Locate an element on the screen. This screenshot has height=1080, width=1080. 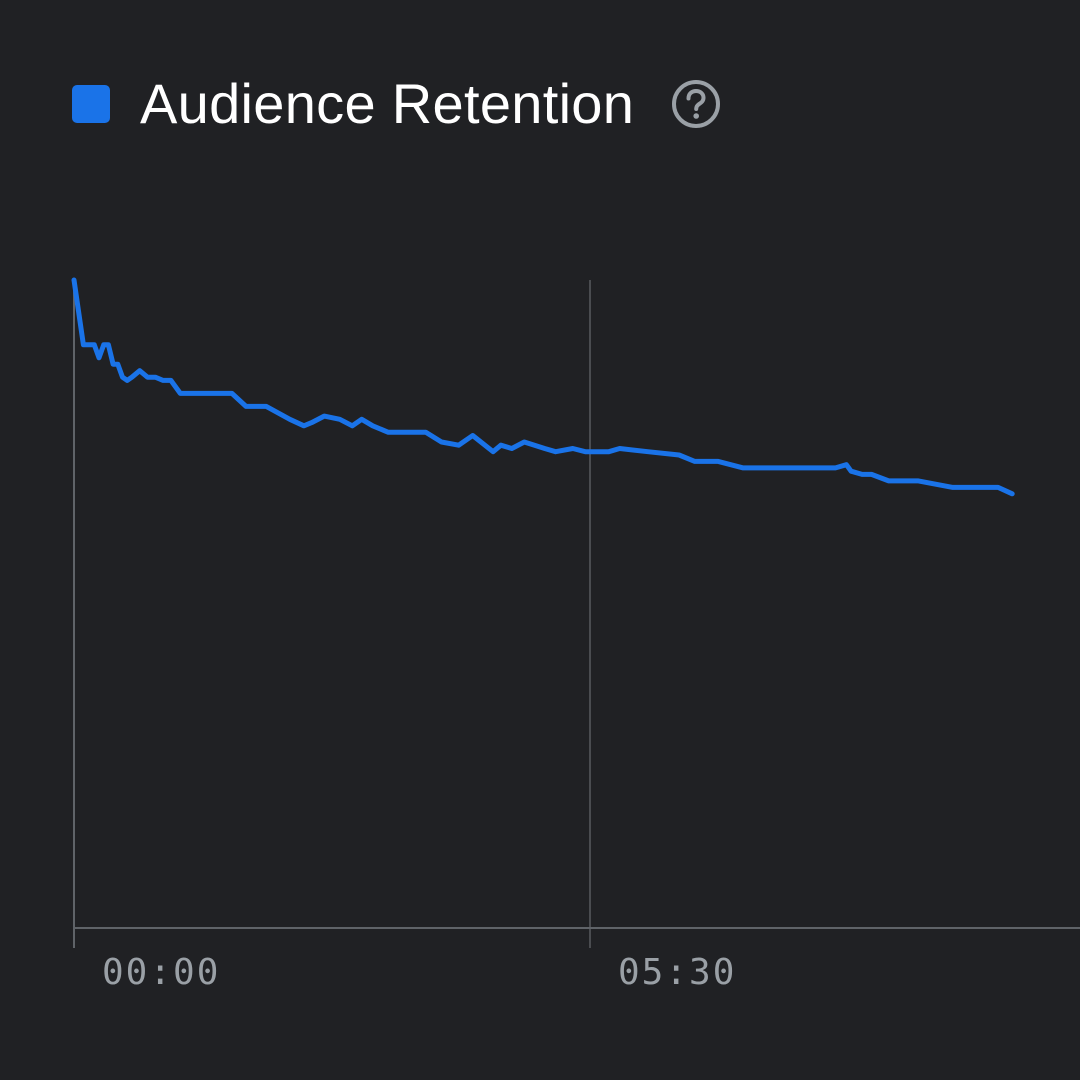
x-tick-label-00-00: 00:00 is located at coordinates (161, 972).